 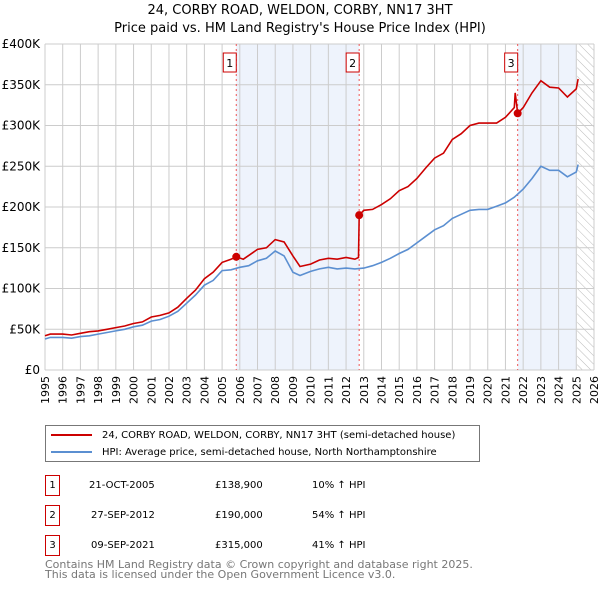 I want to click on x-tick-label: 2015, so click(x=399, y=390).